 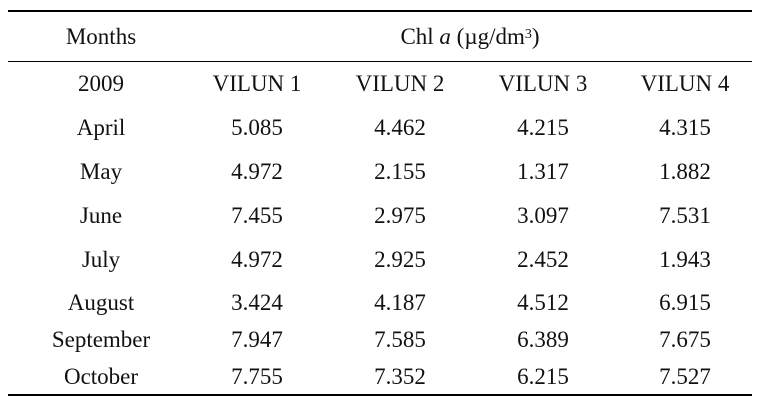 I want to click on top-rule, so click(x=380, y=11).